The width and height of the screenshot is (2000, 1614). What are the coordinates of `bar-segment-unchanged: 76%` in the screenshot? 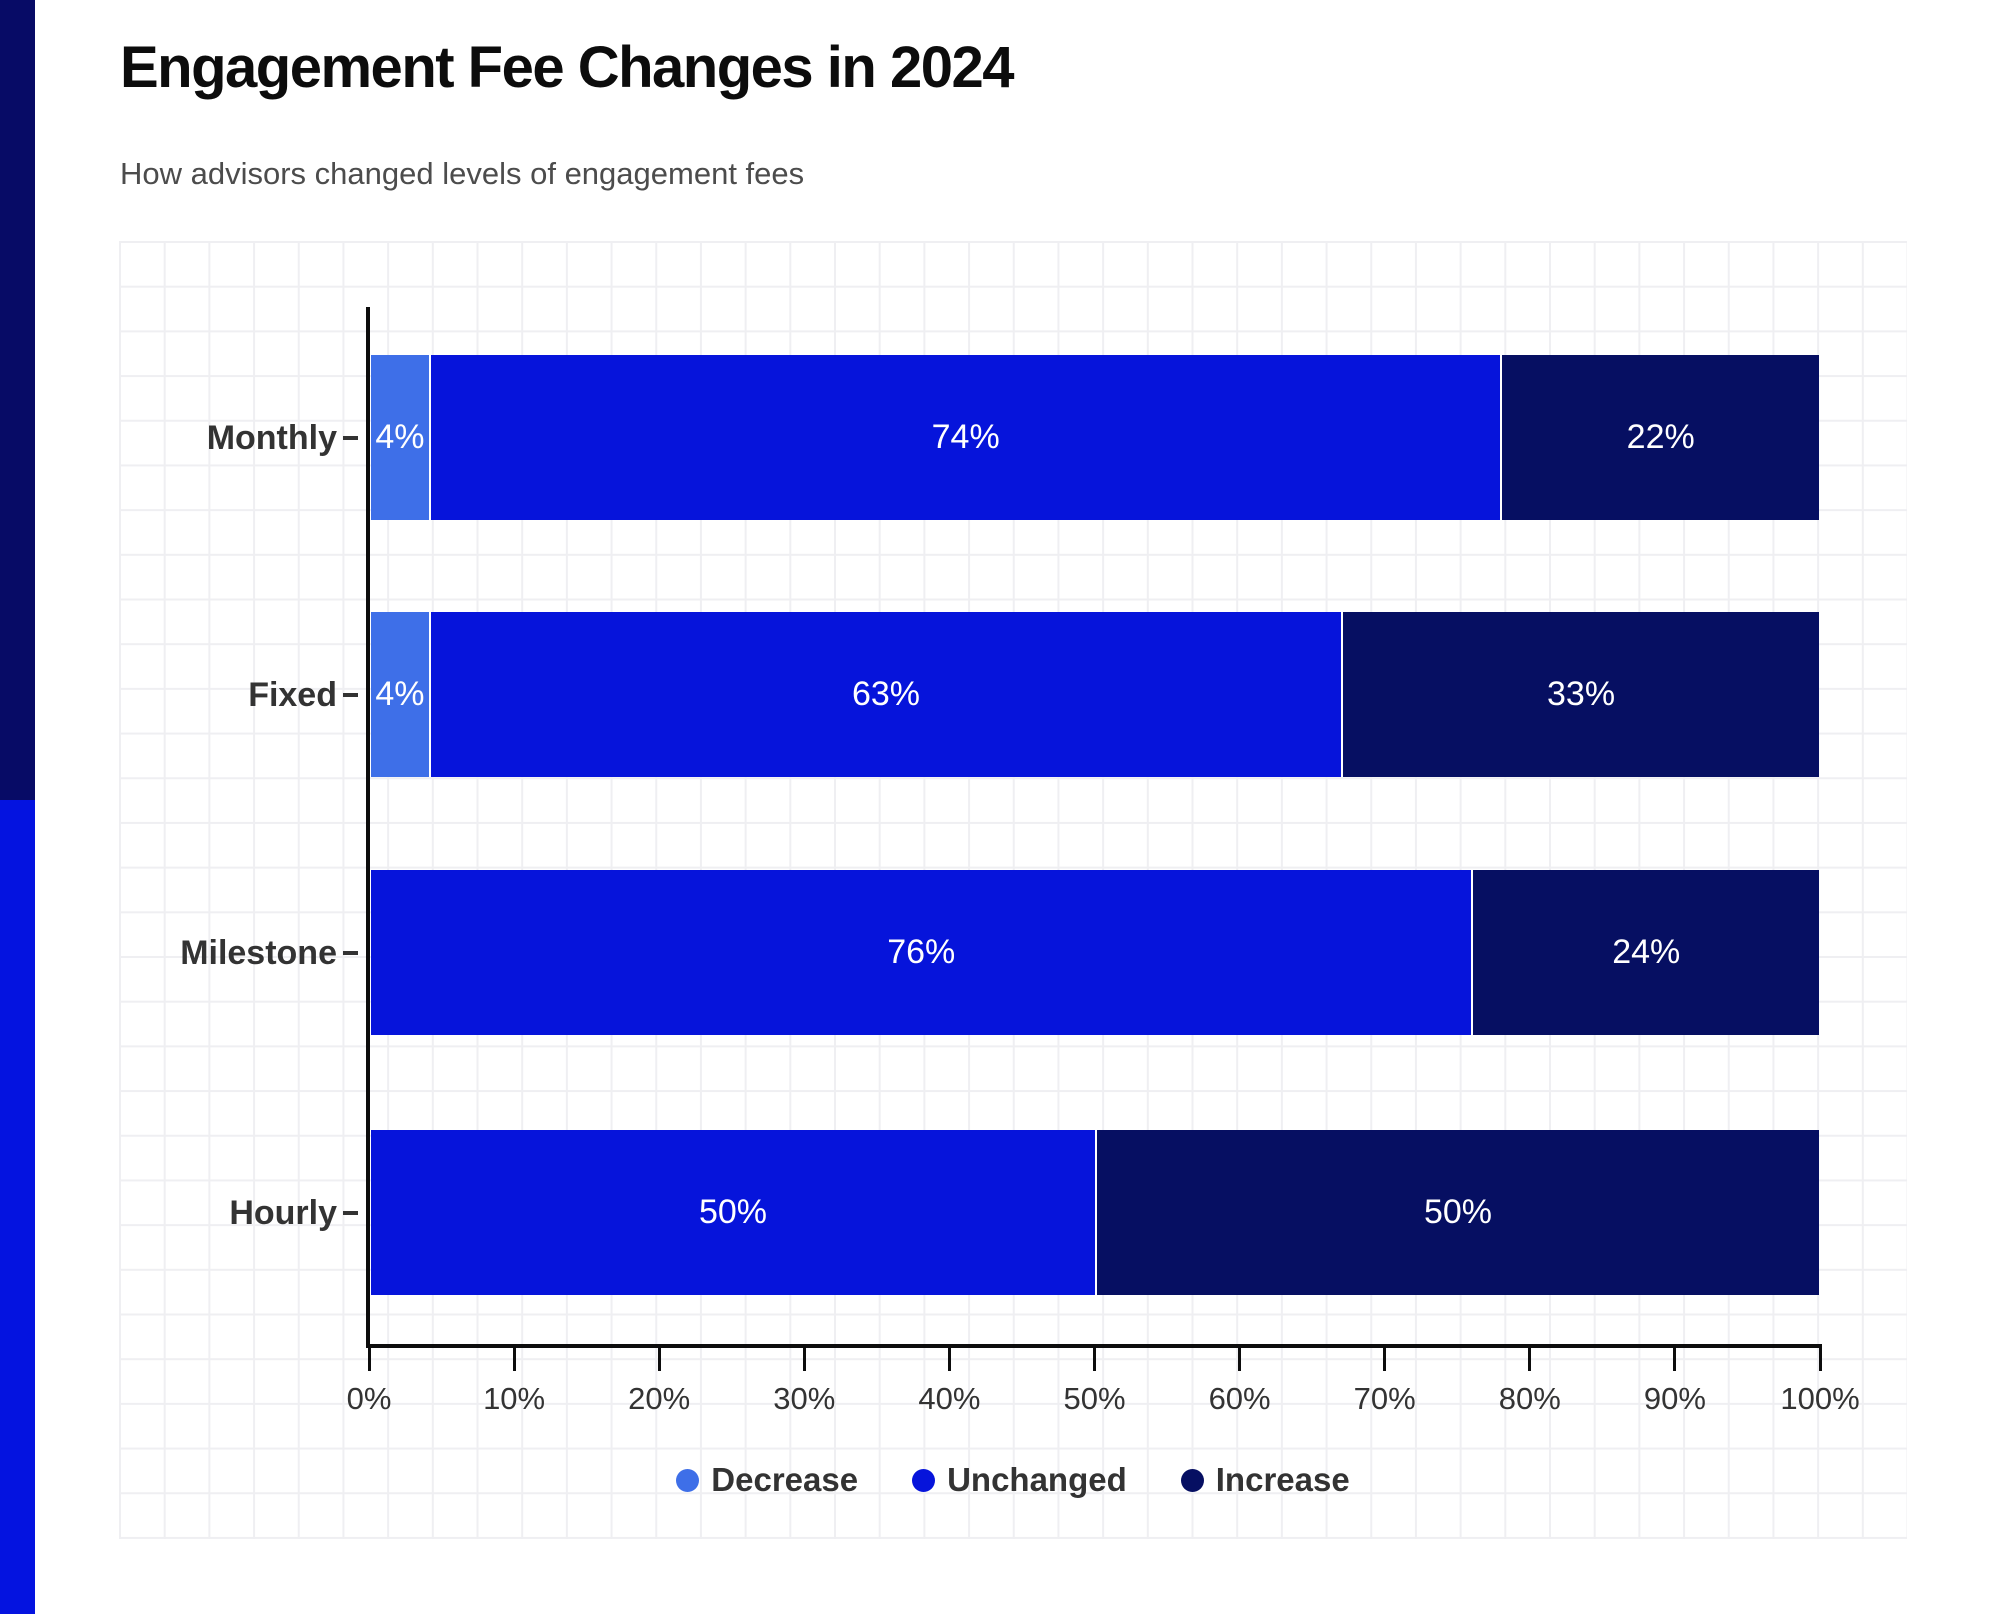 It's located at (921, 952).